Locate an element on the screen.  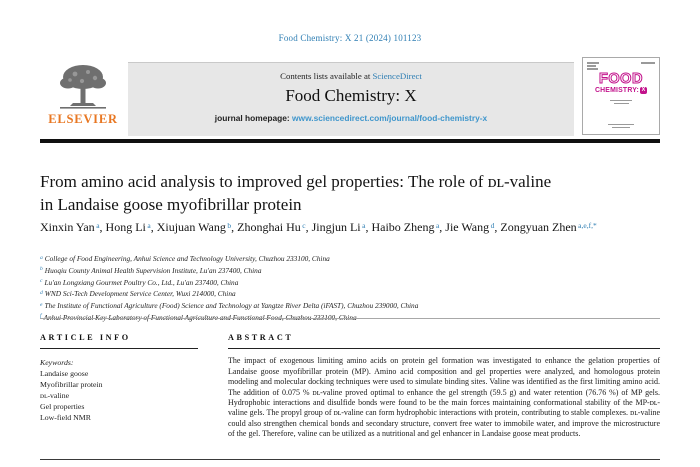
affiliation-superscript: d is located at coordinates (41, 292).